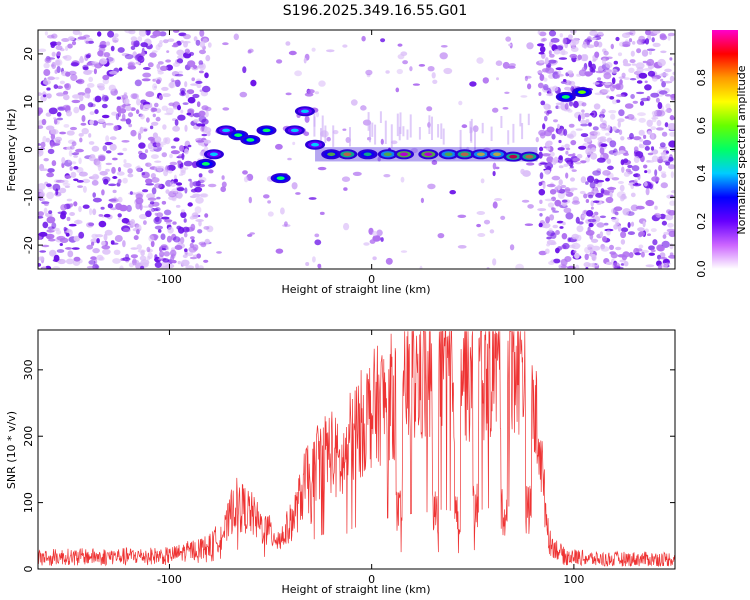 The image size is (750, 600). Describe the element at coordinates (573, 279) in the screenshot. I see `x-tick-label: 100` at that location.